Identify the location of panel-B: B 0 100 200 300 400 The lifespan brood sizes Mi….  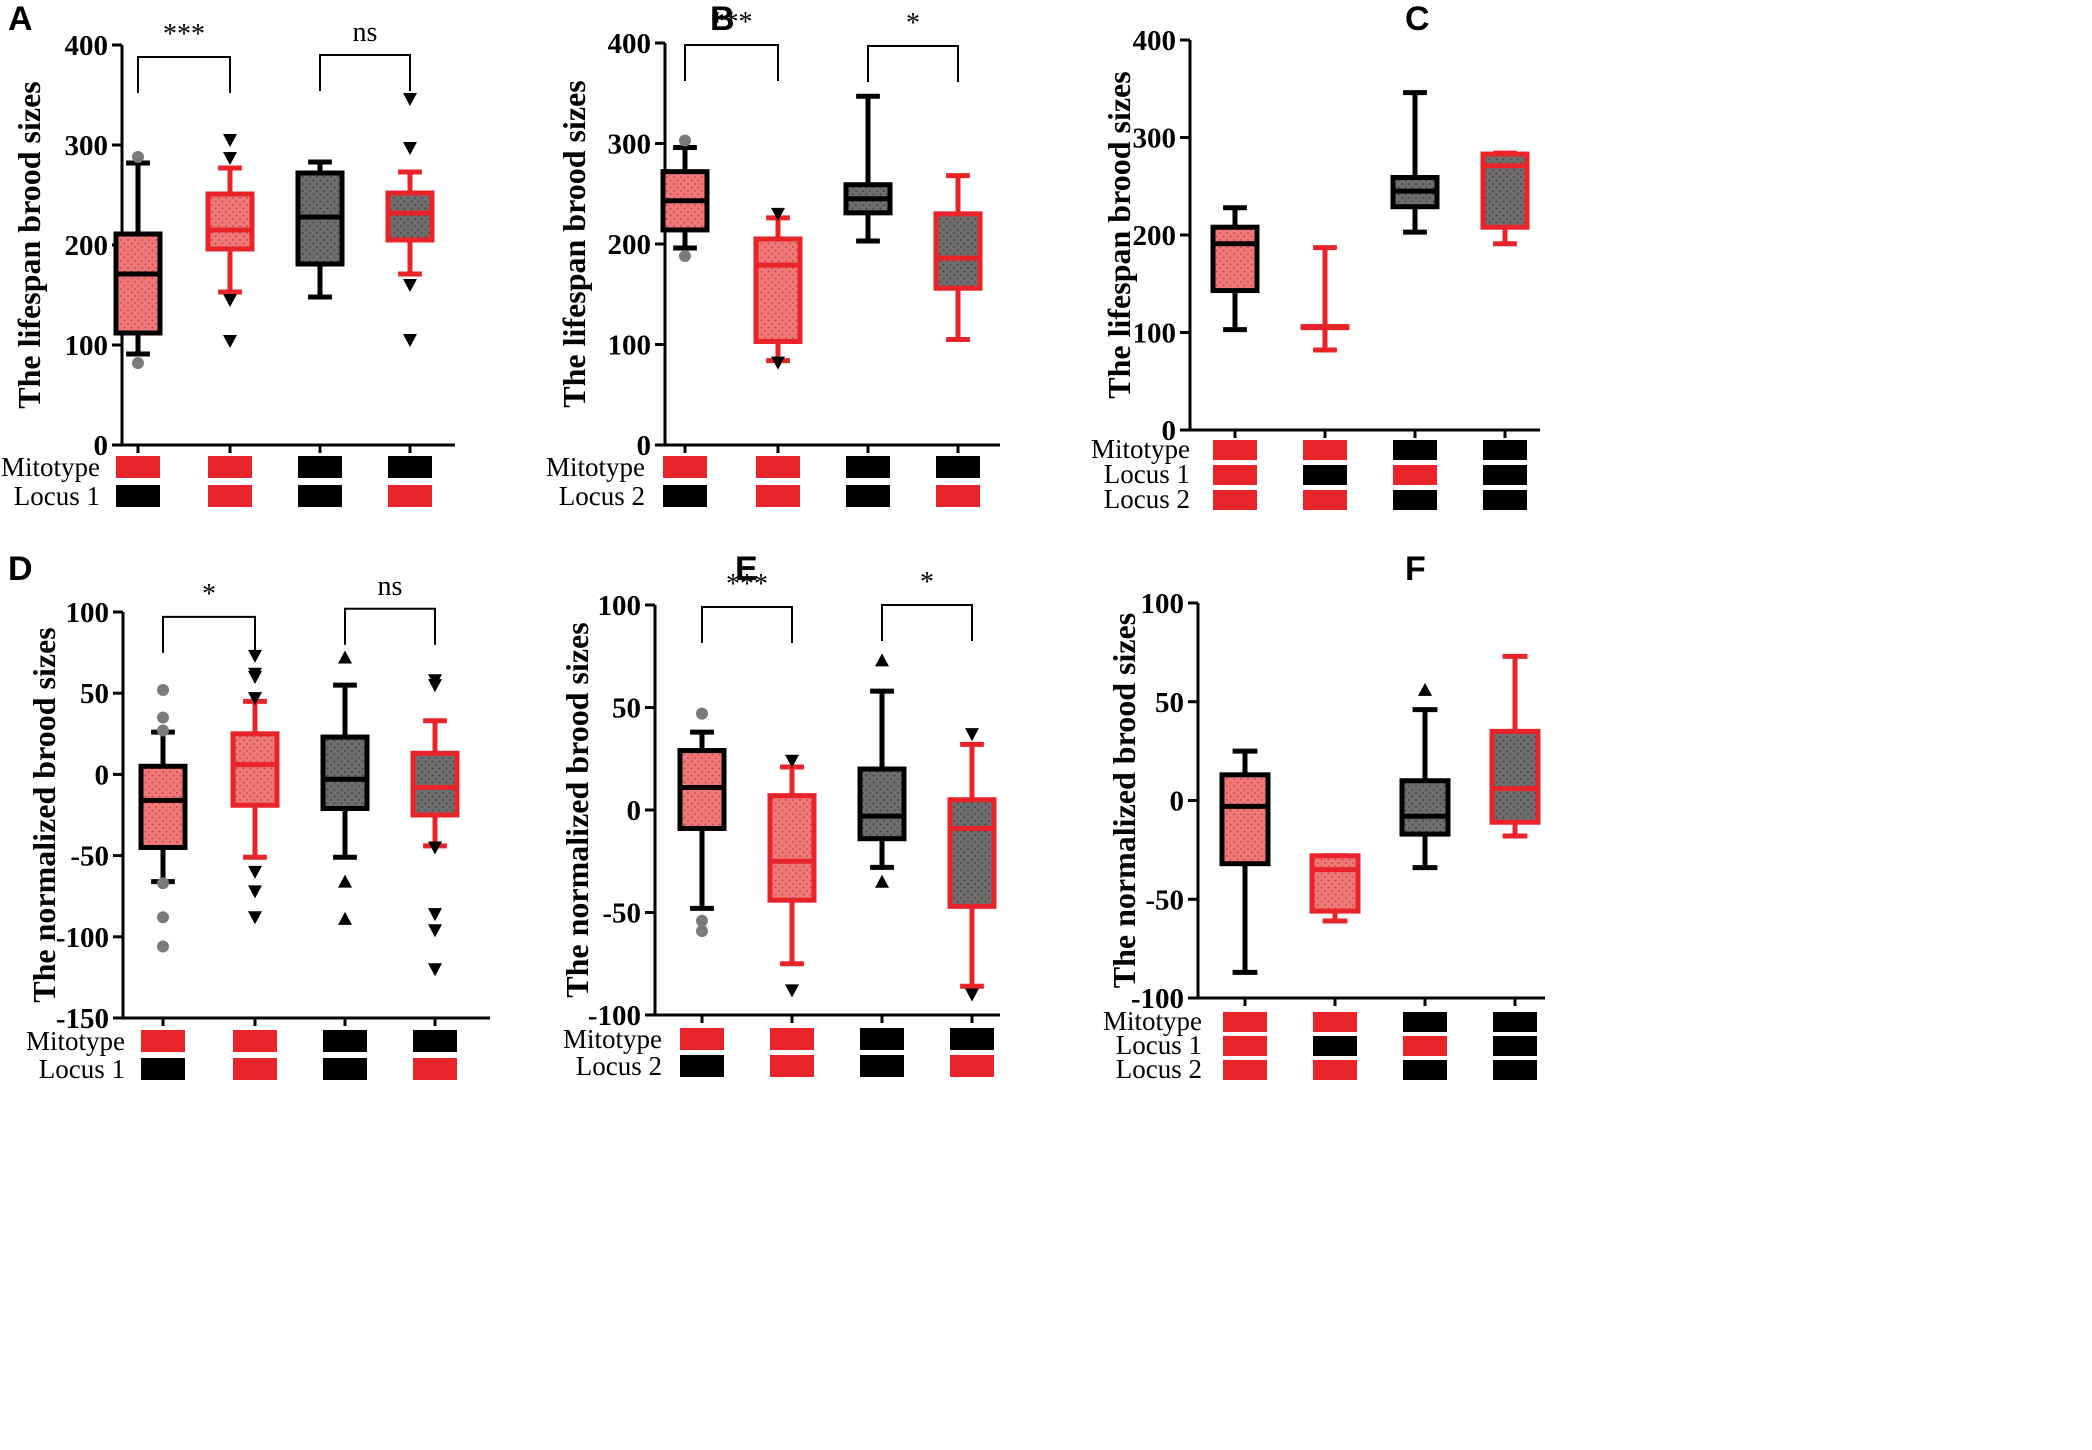
(773, 255).